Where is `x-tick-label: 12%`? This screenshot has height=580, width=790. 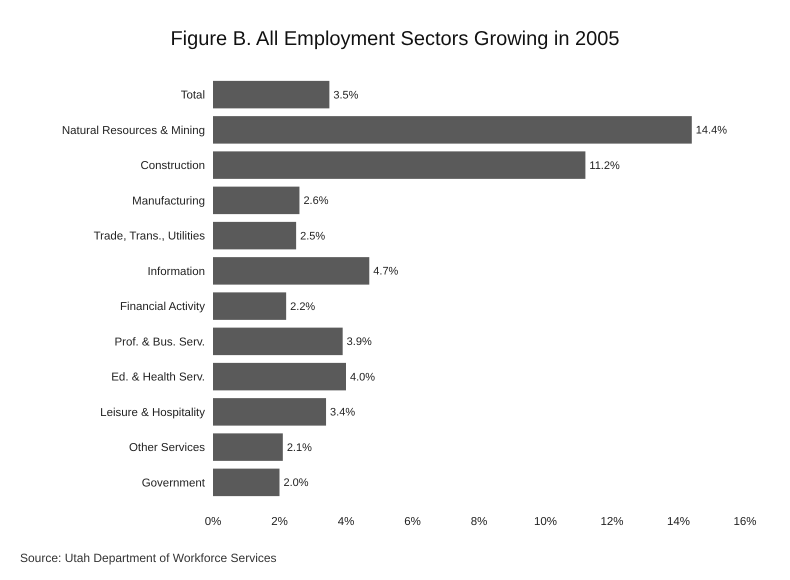
x-tick-label: 12% is located at coordinates (612, 522).